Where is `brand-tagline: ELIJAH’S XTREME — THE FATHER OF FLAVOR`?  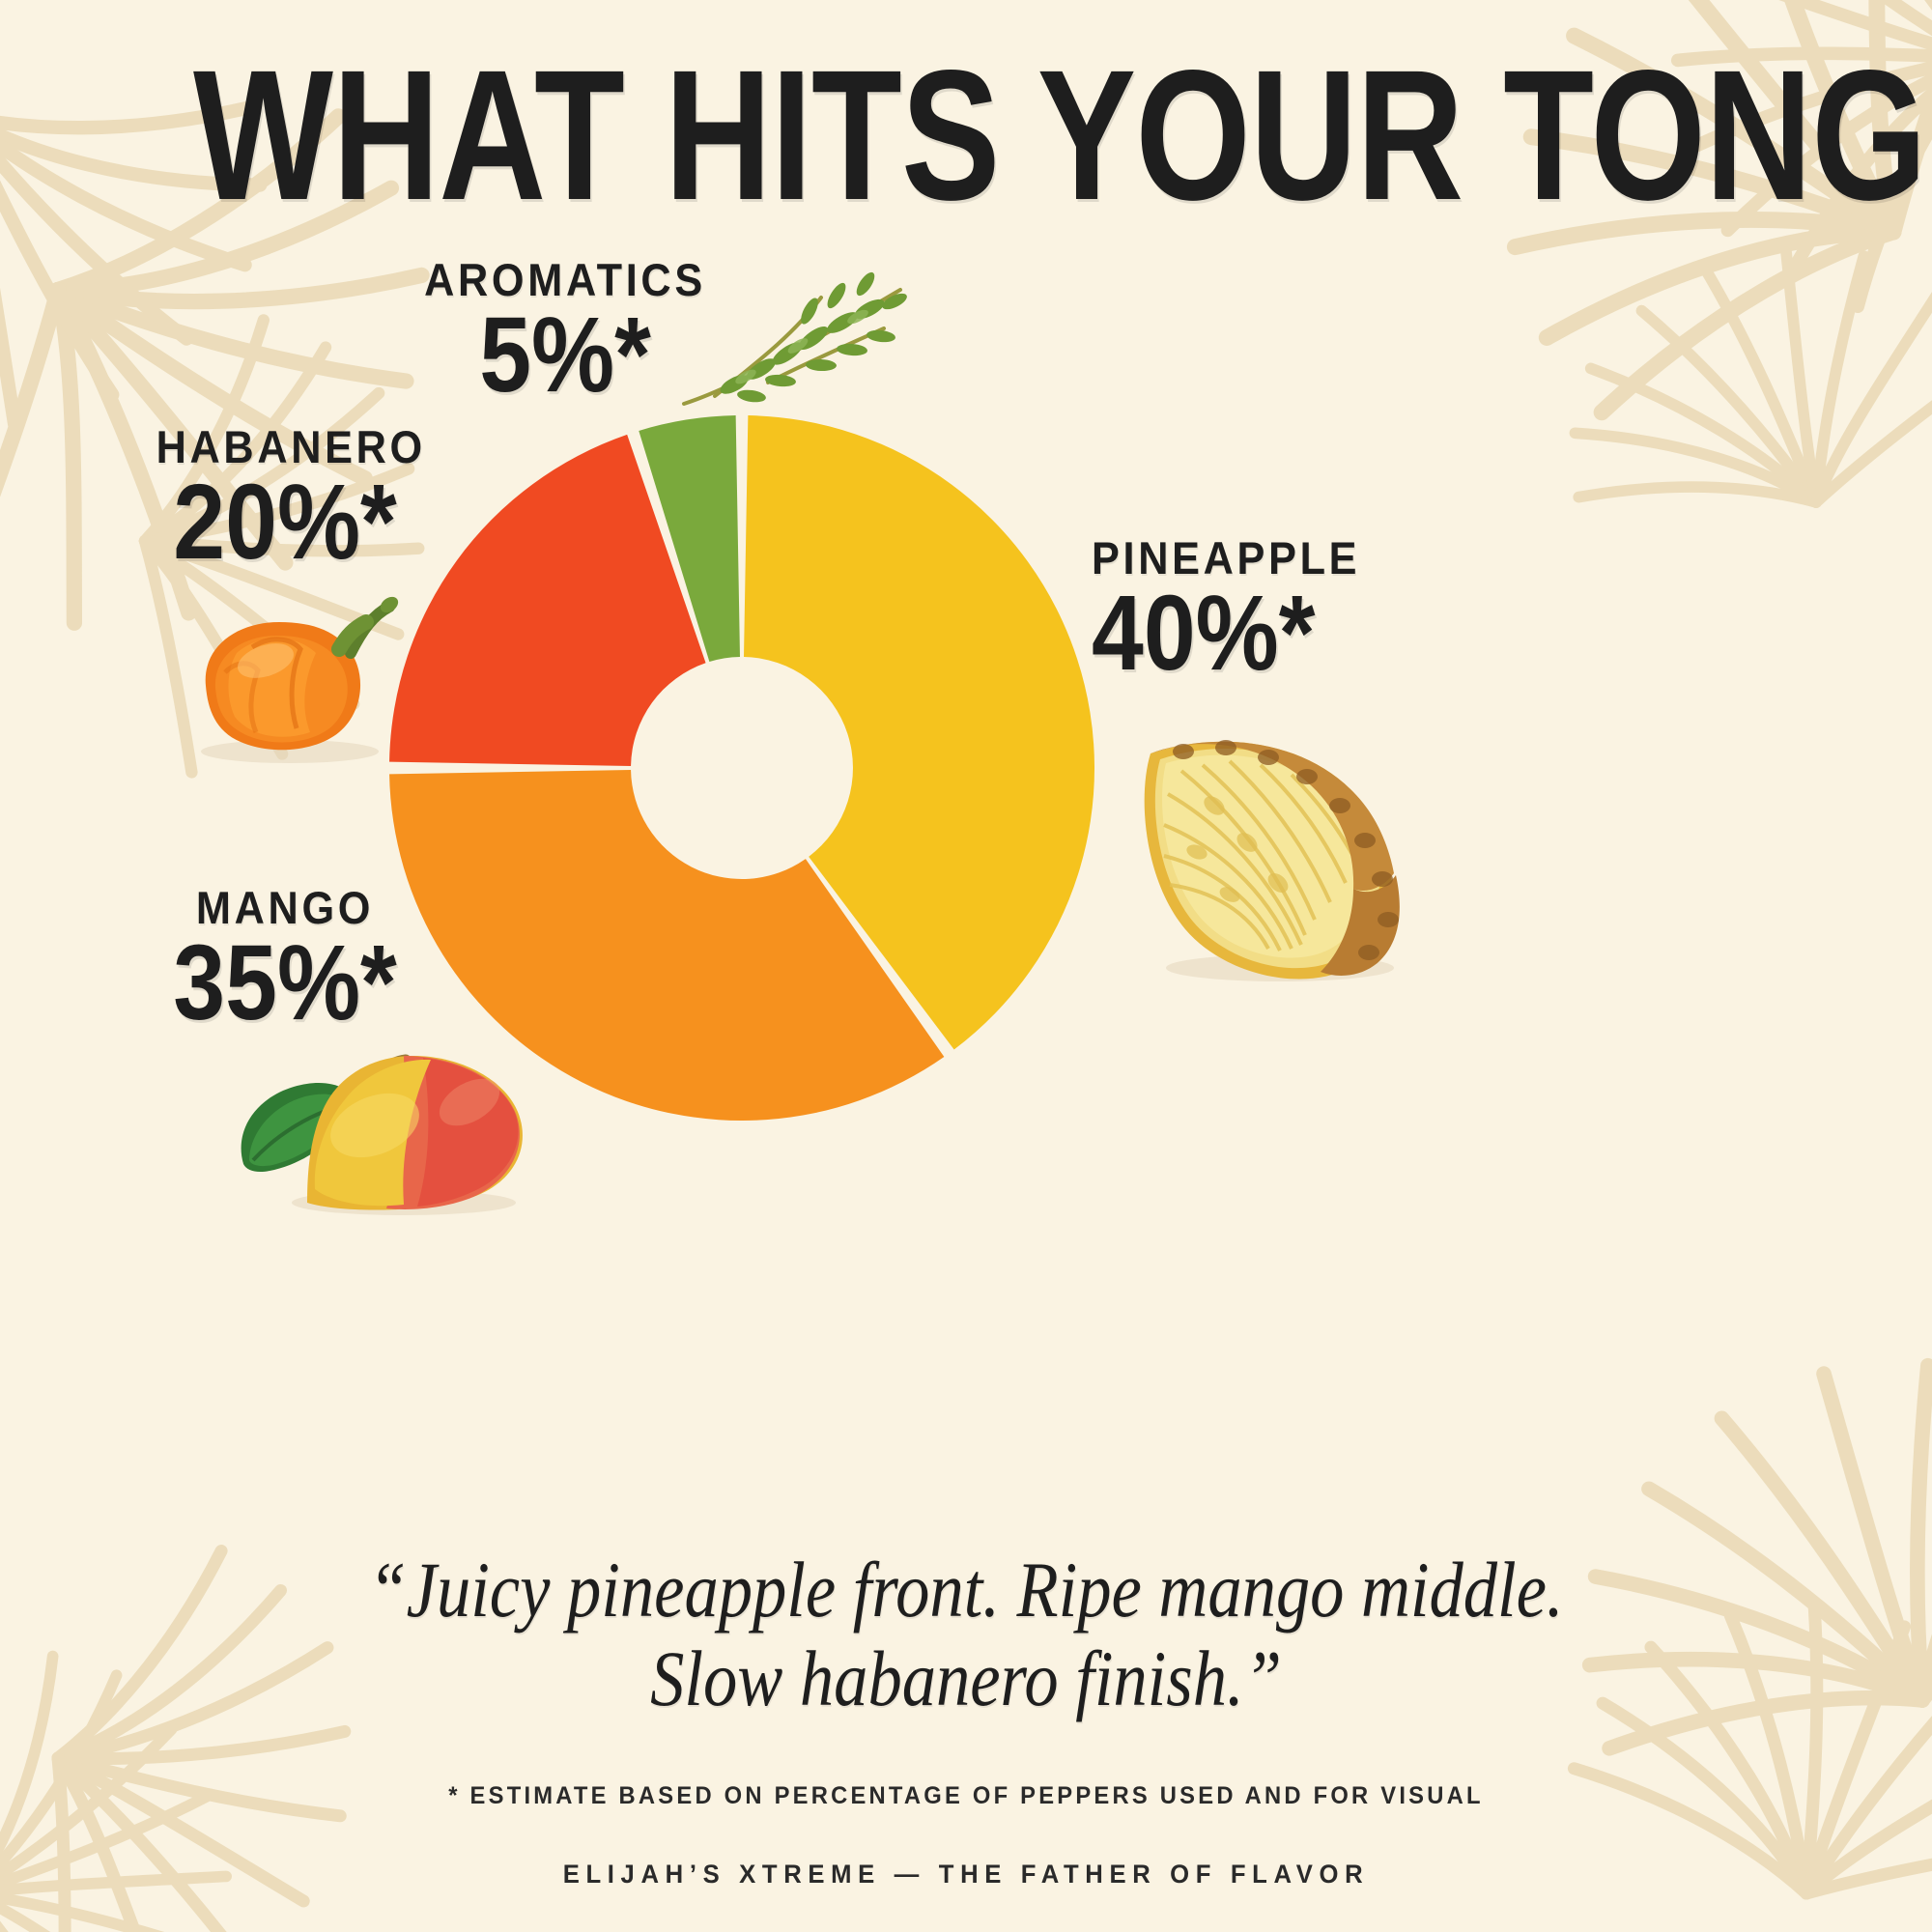
brand-tagline: ELIJAH’S XTREME — THE FATHER OF FLAVOR is located at coordinates (966, 1874).